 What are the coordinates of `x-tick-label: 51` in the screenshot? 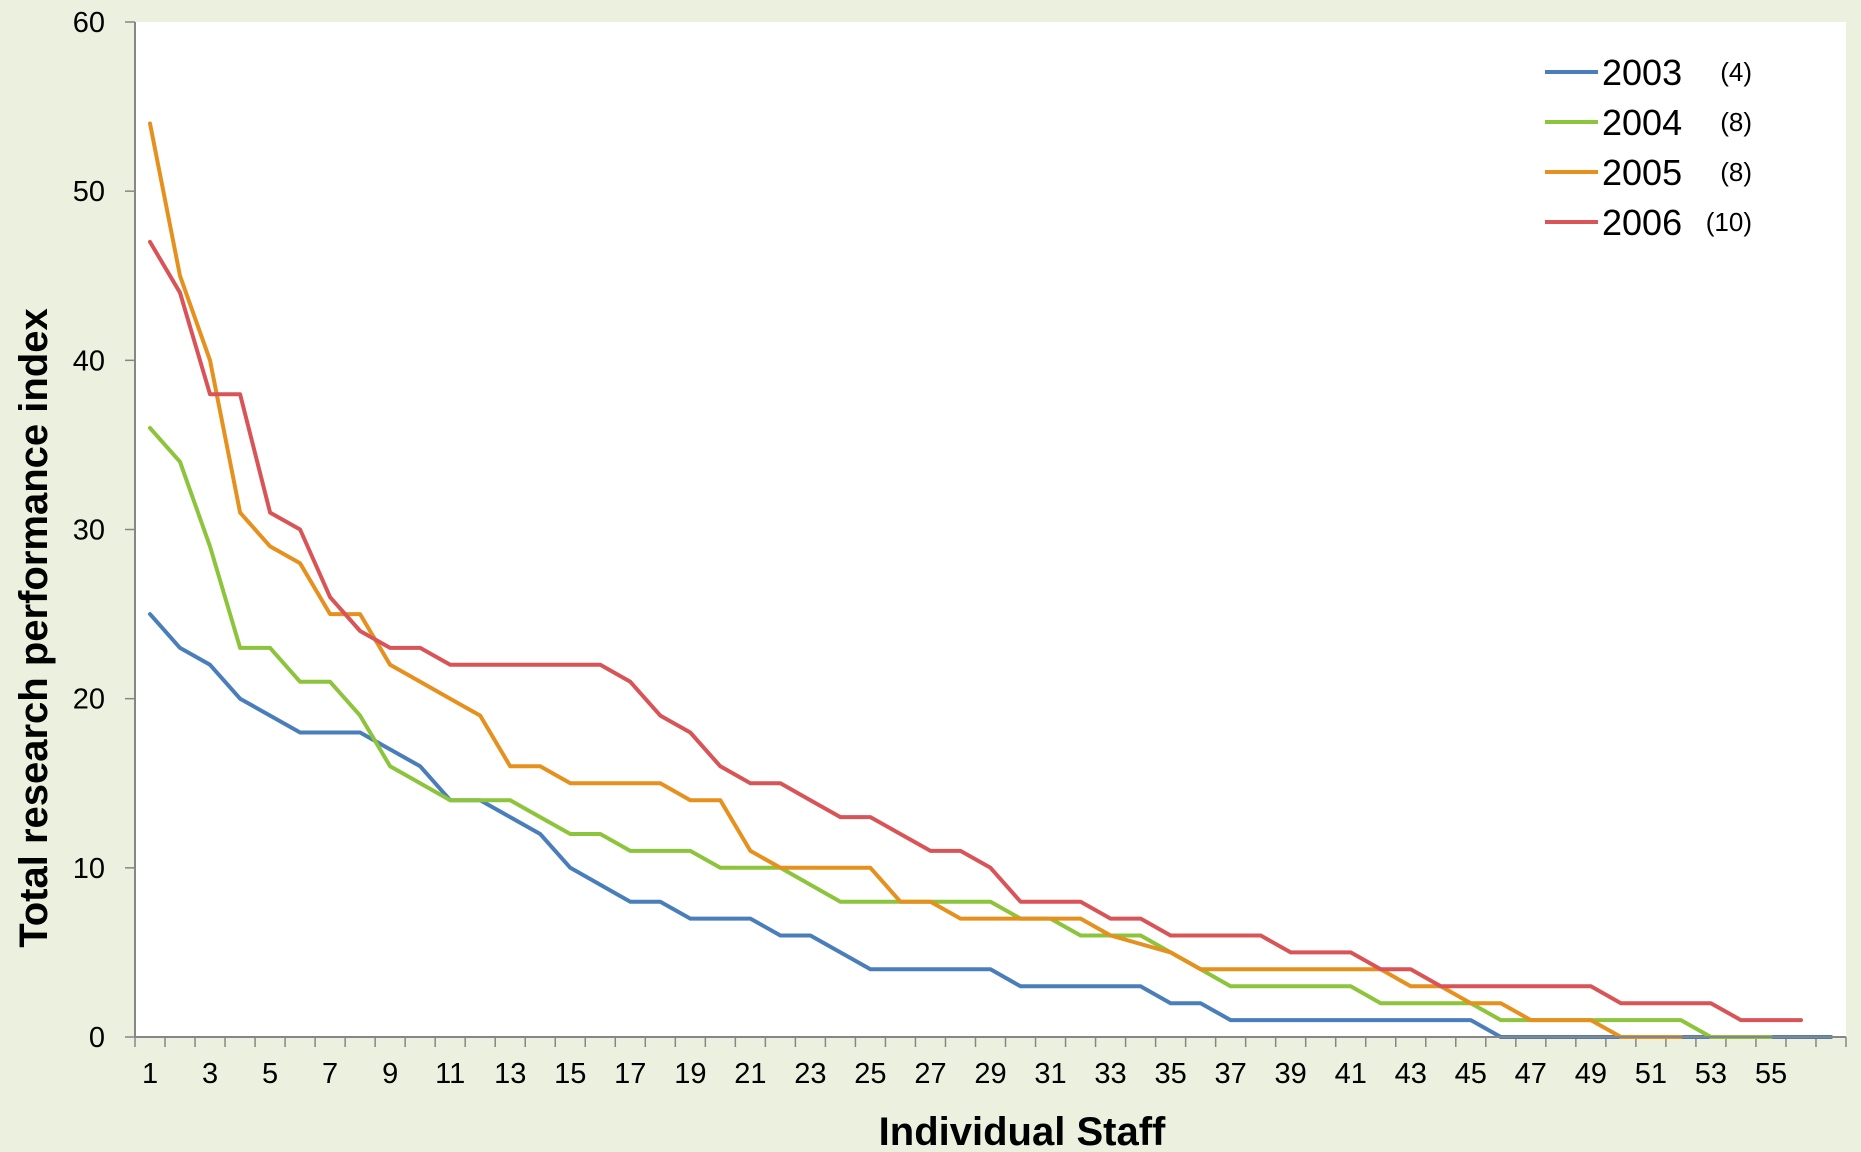 It's located at (1651, 1074).